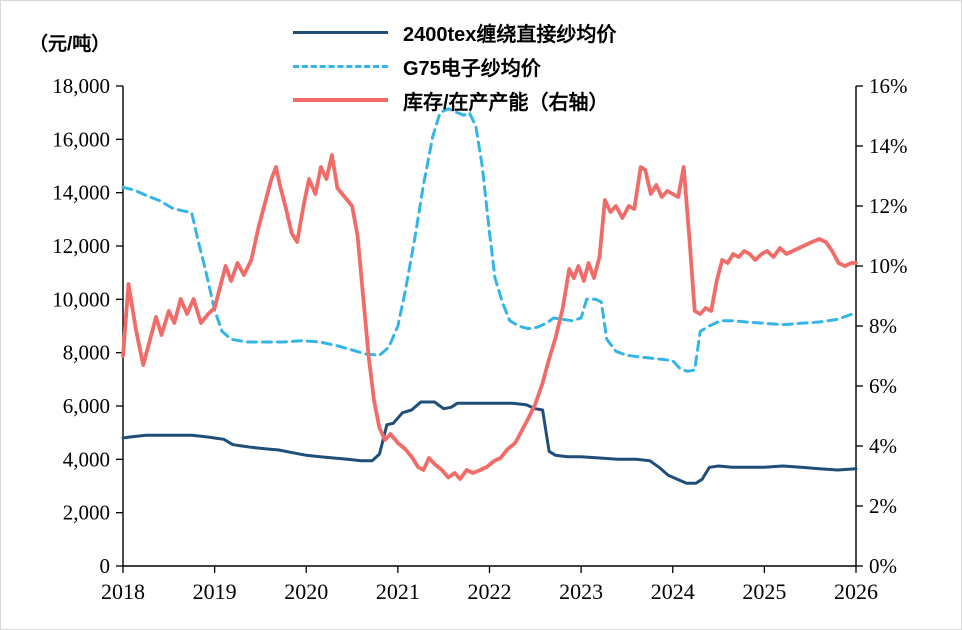 The width and height of the screenshot is (962, 630). I want to click on x-axis-tick-label: 2019, so click(215, 591).